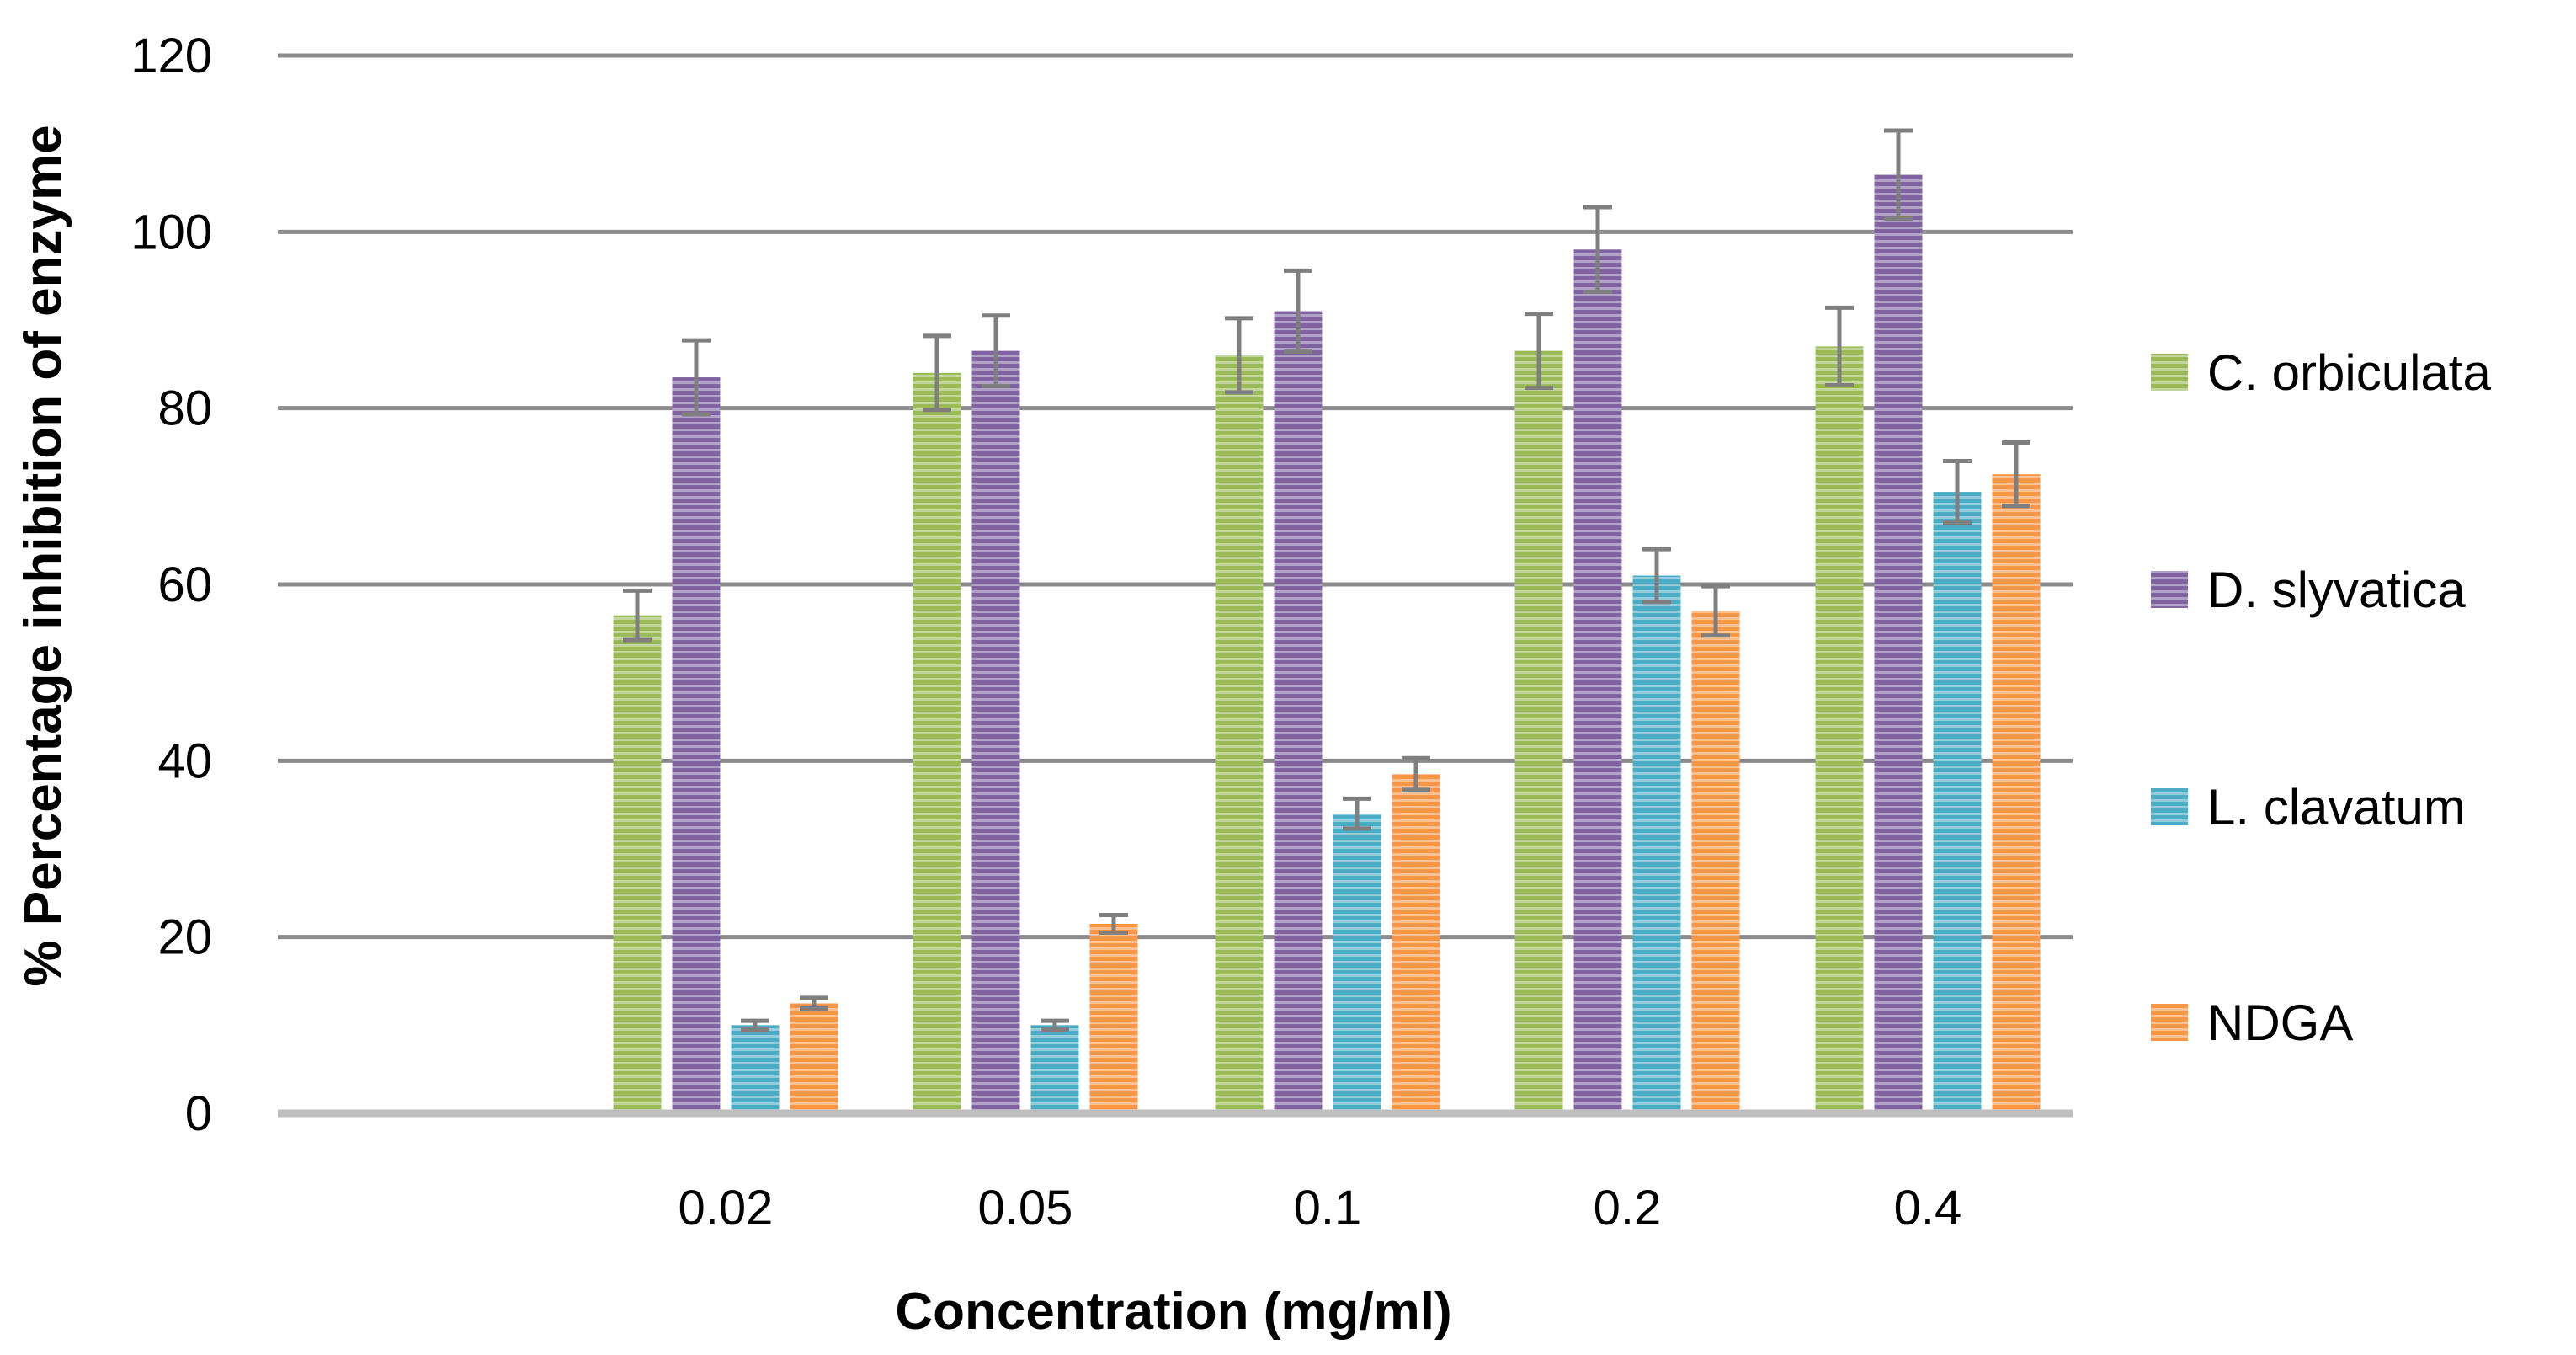  Describe the element at coordinates (185, 761) in the screenshot. I see `y-tick-label-40: 40` at that location.